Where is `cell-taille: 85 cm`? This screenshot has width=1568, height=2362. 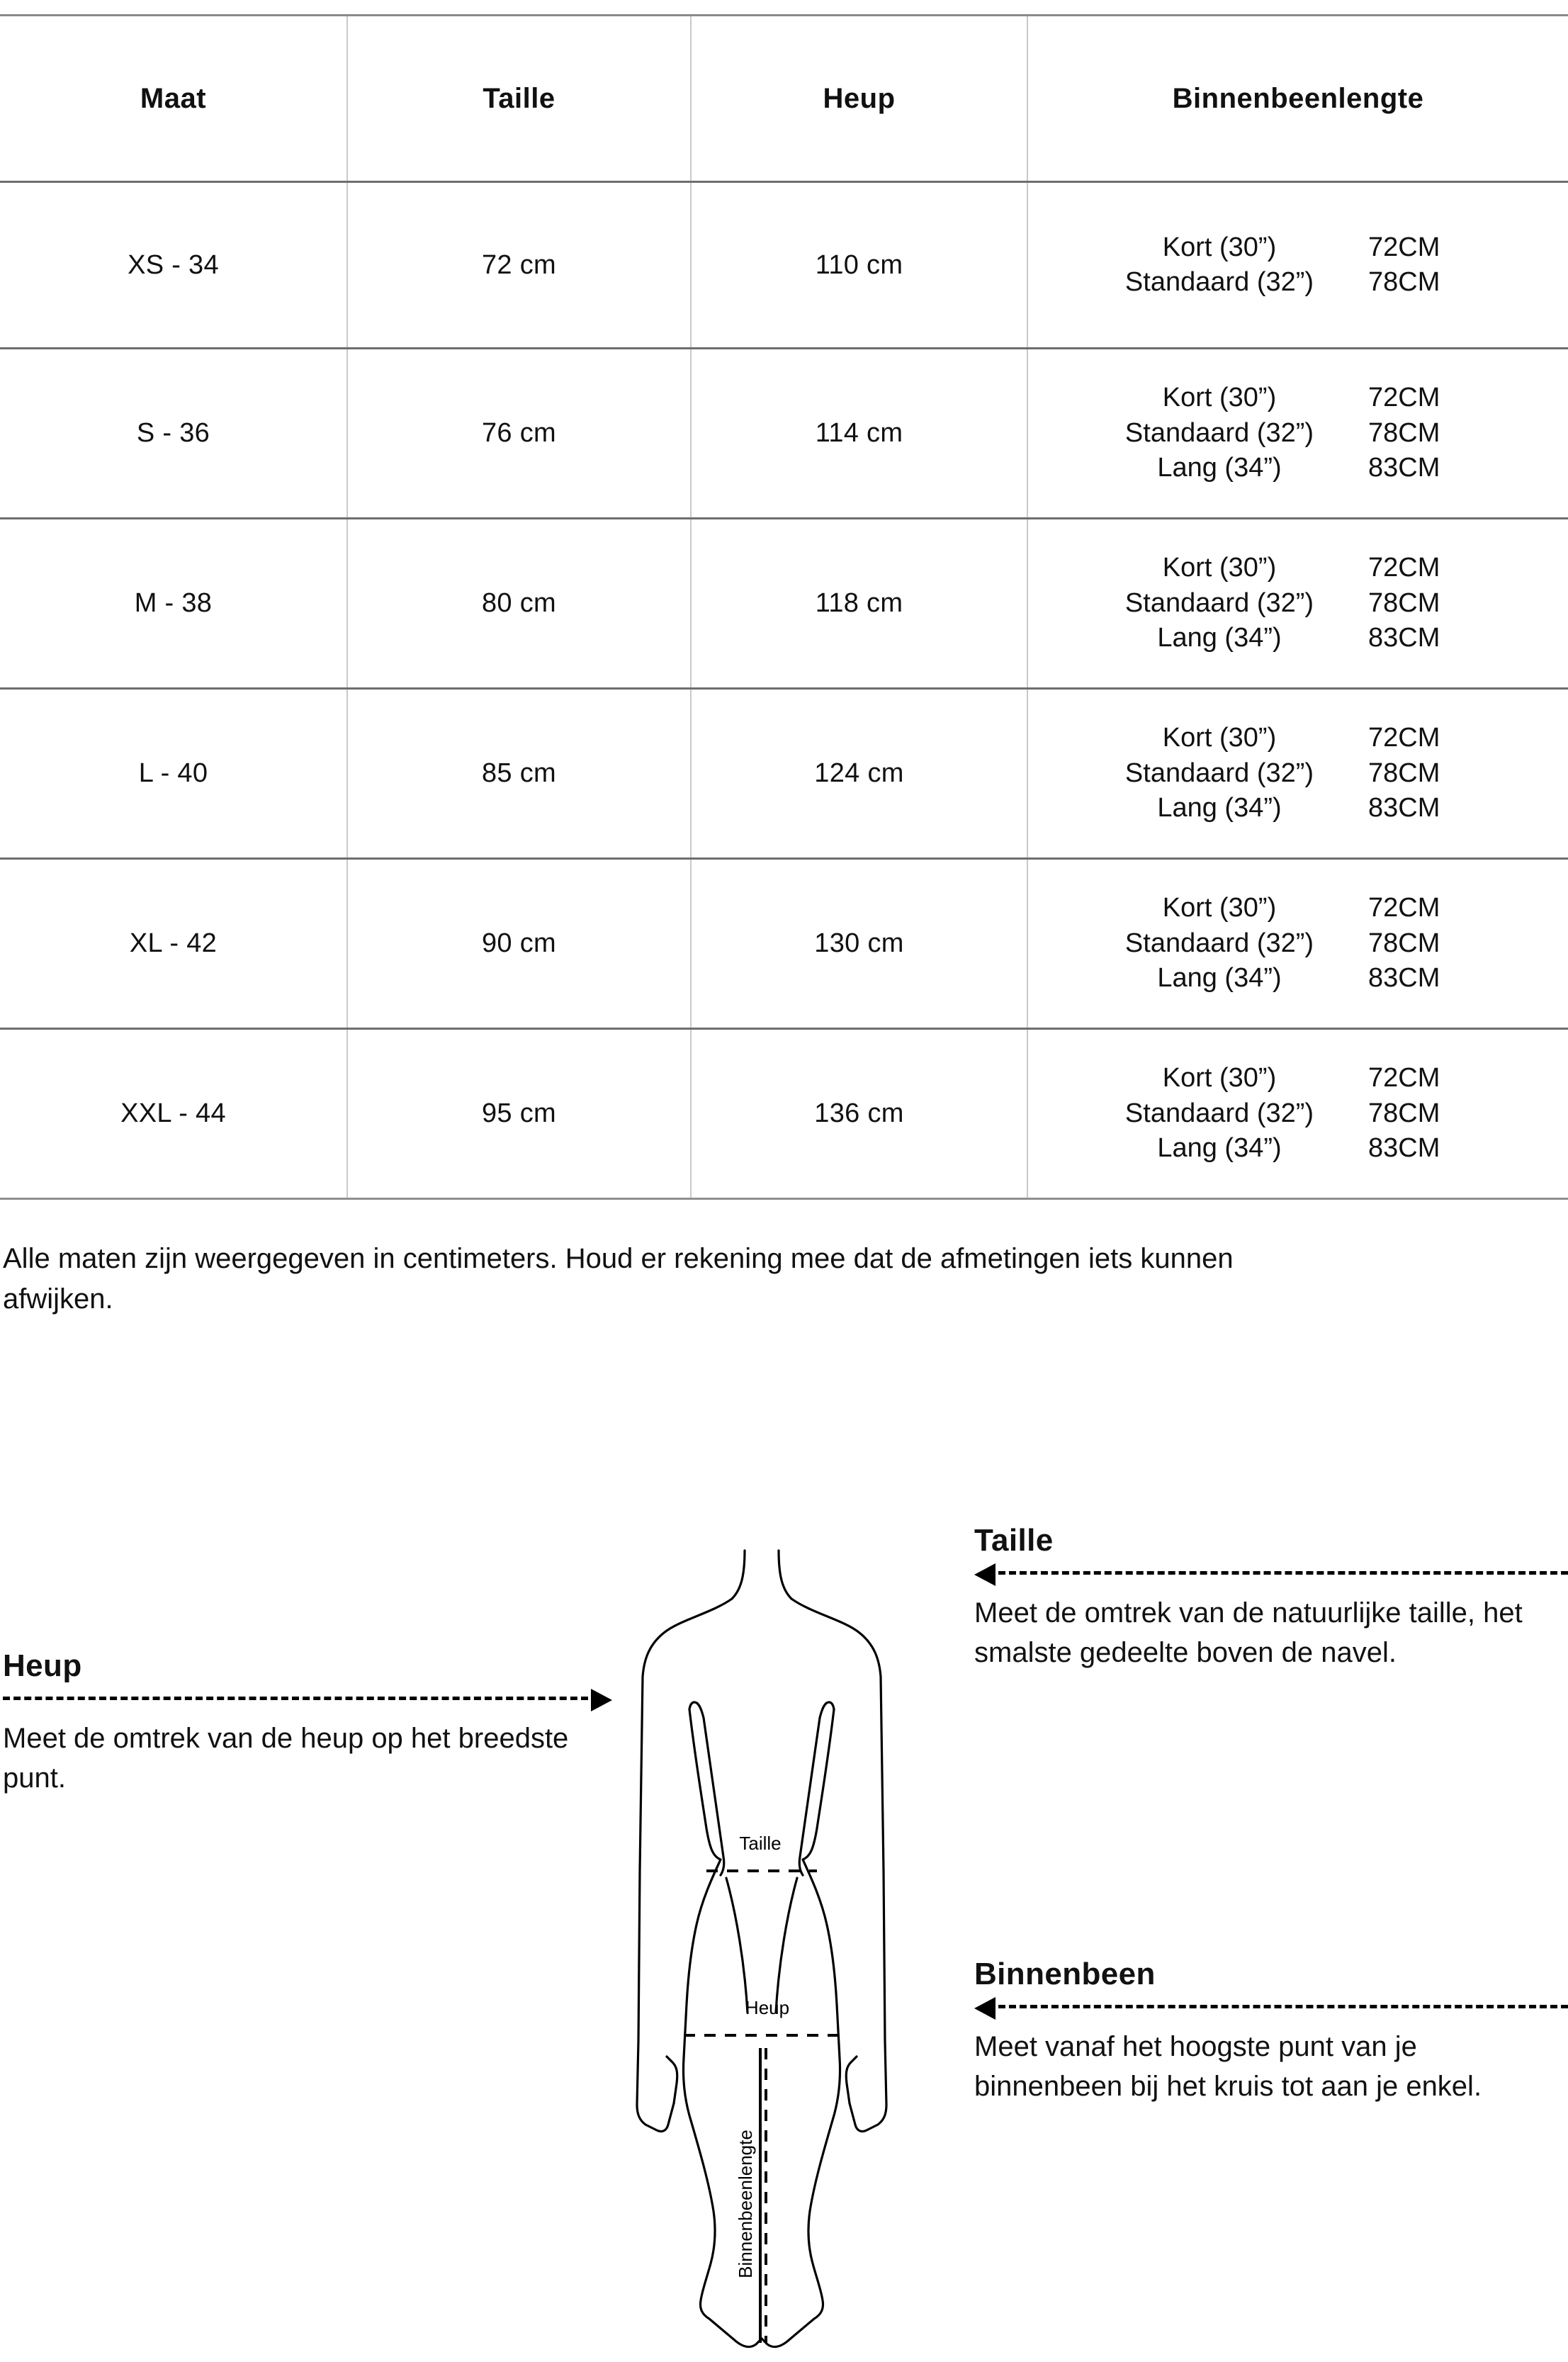 cell-taille: 85 cm is located at coordinates (519, 774).